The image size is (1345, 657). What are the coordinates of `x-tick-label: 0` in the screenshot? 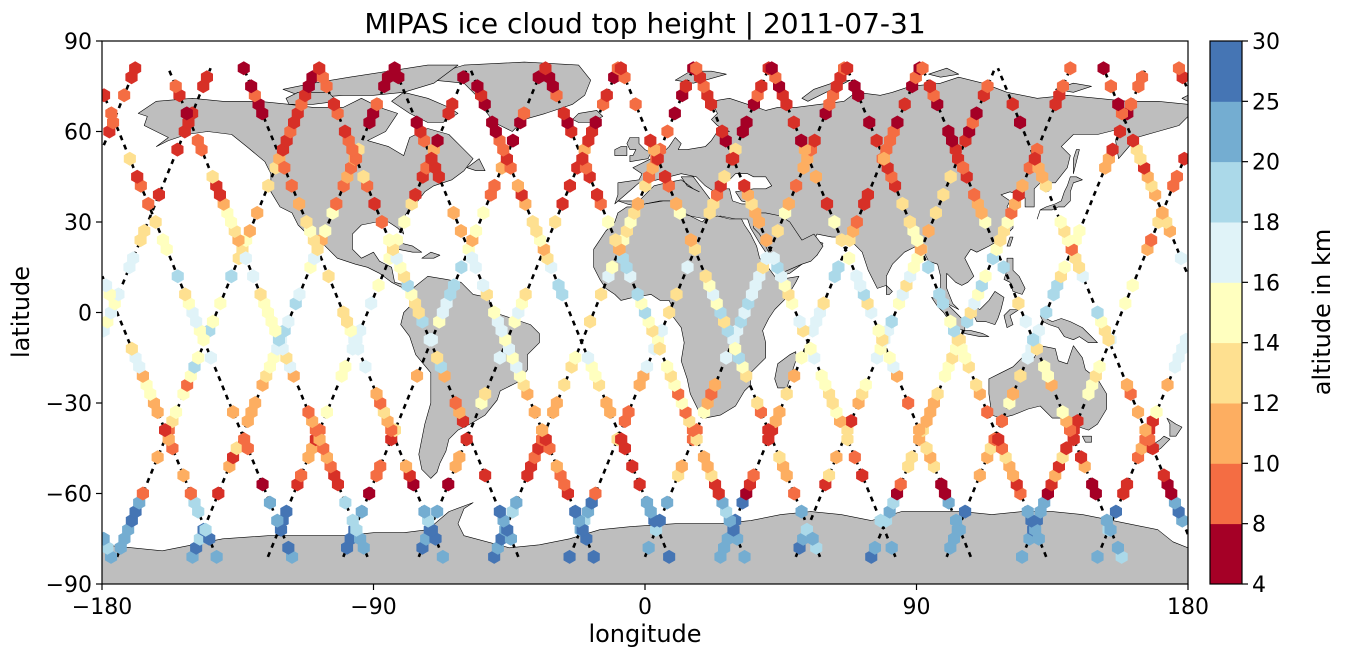 It's located at (645, 607).